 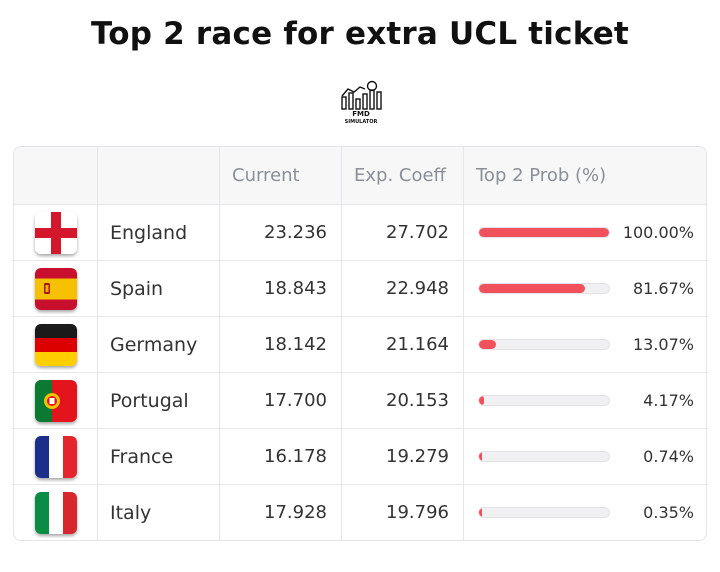 What do you see at coordinates (668, 456) in the screenshot?
I see `prob-label: 0.74%` at bounding box center [668, 456].